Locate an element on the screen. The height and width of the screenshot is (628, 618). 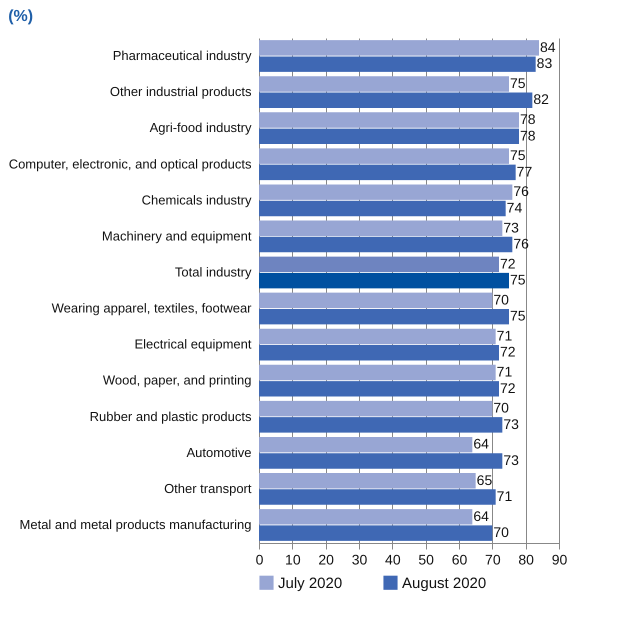
y-tick-label: Total industry is located at coordinates (213, 272).